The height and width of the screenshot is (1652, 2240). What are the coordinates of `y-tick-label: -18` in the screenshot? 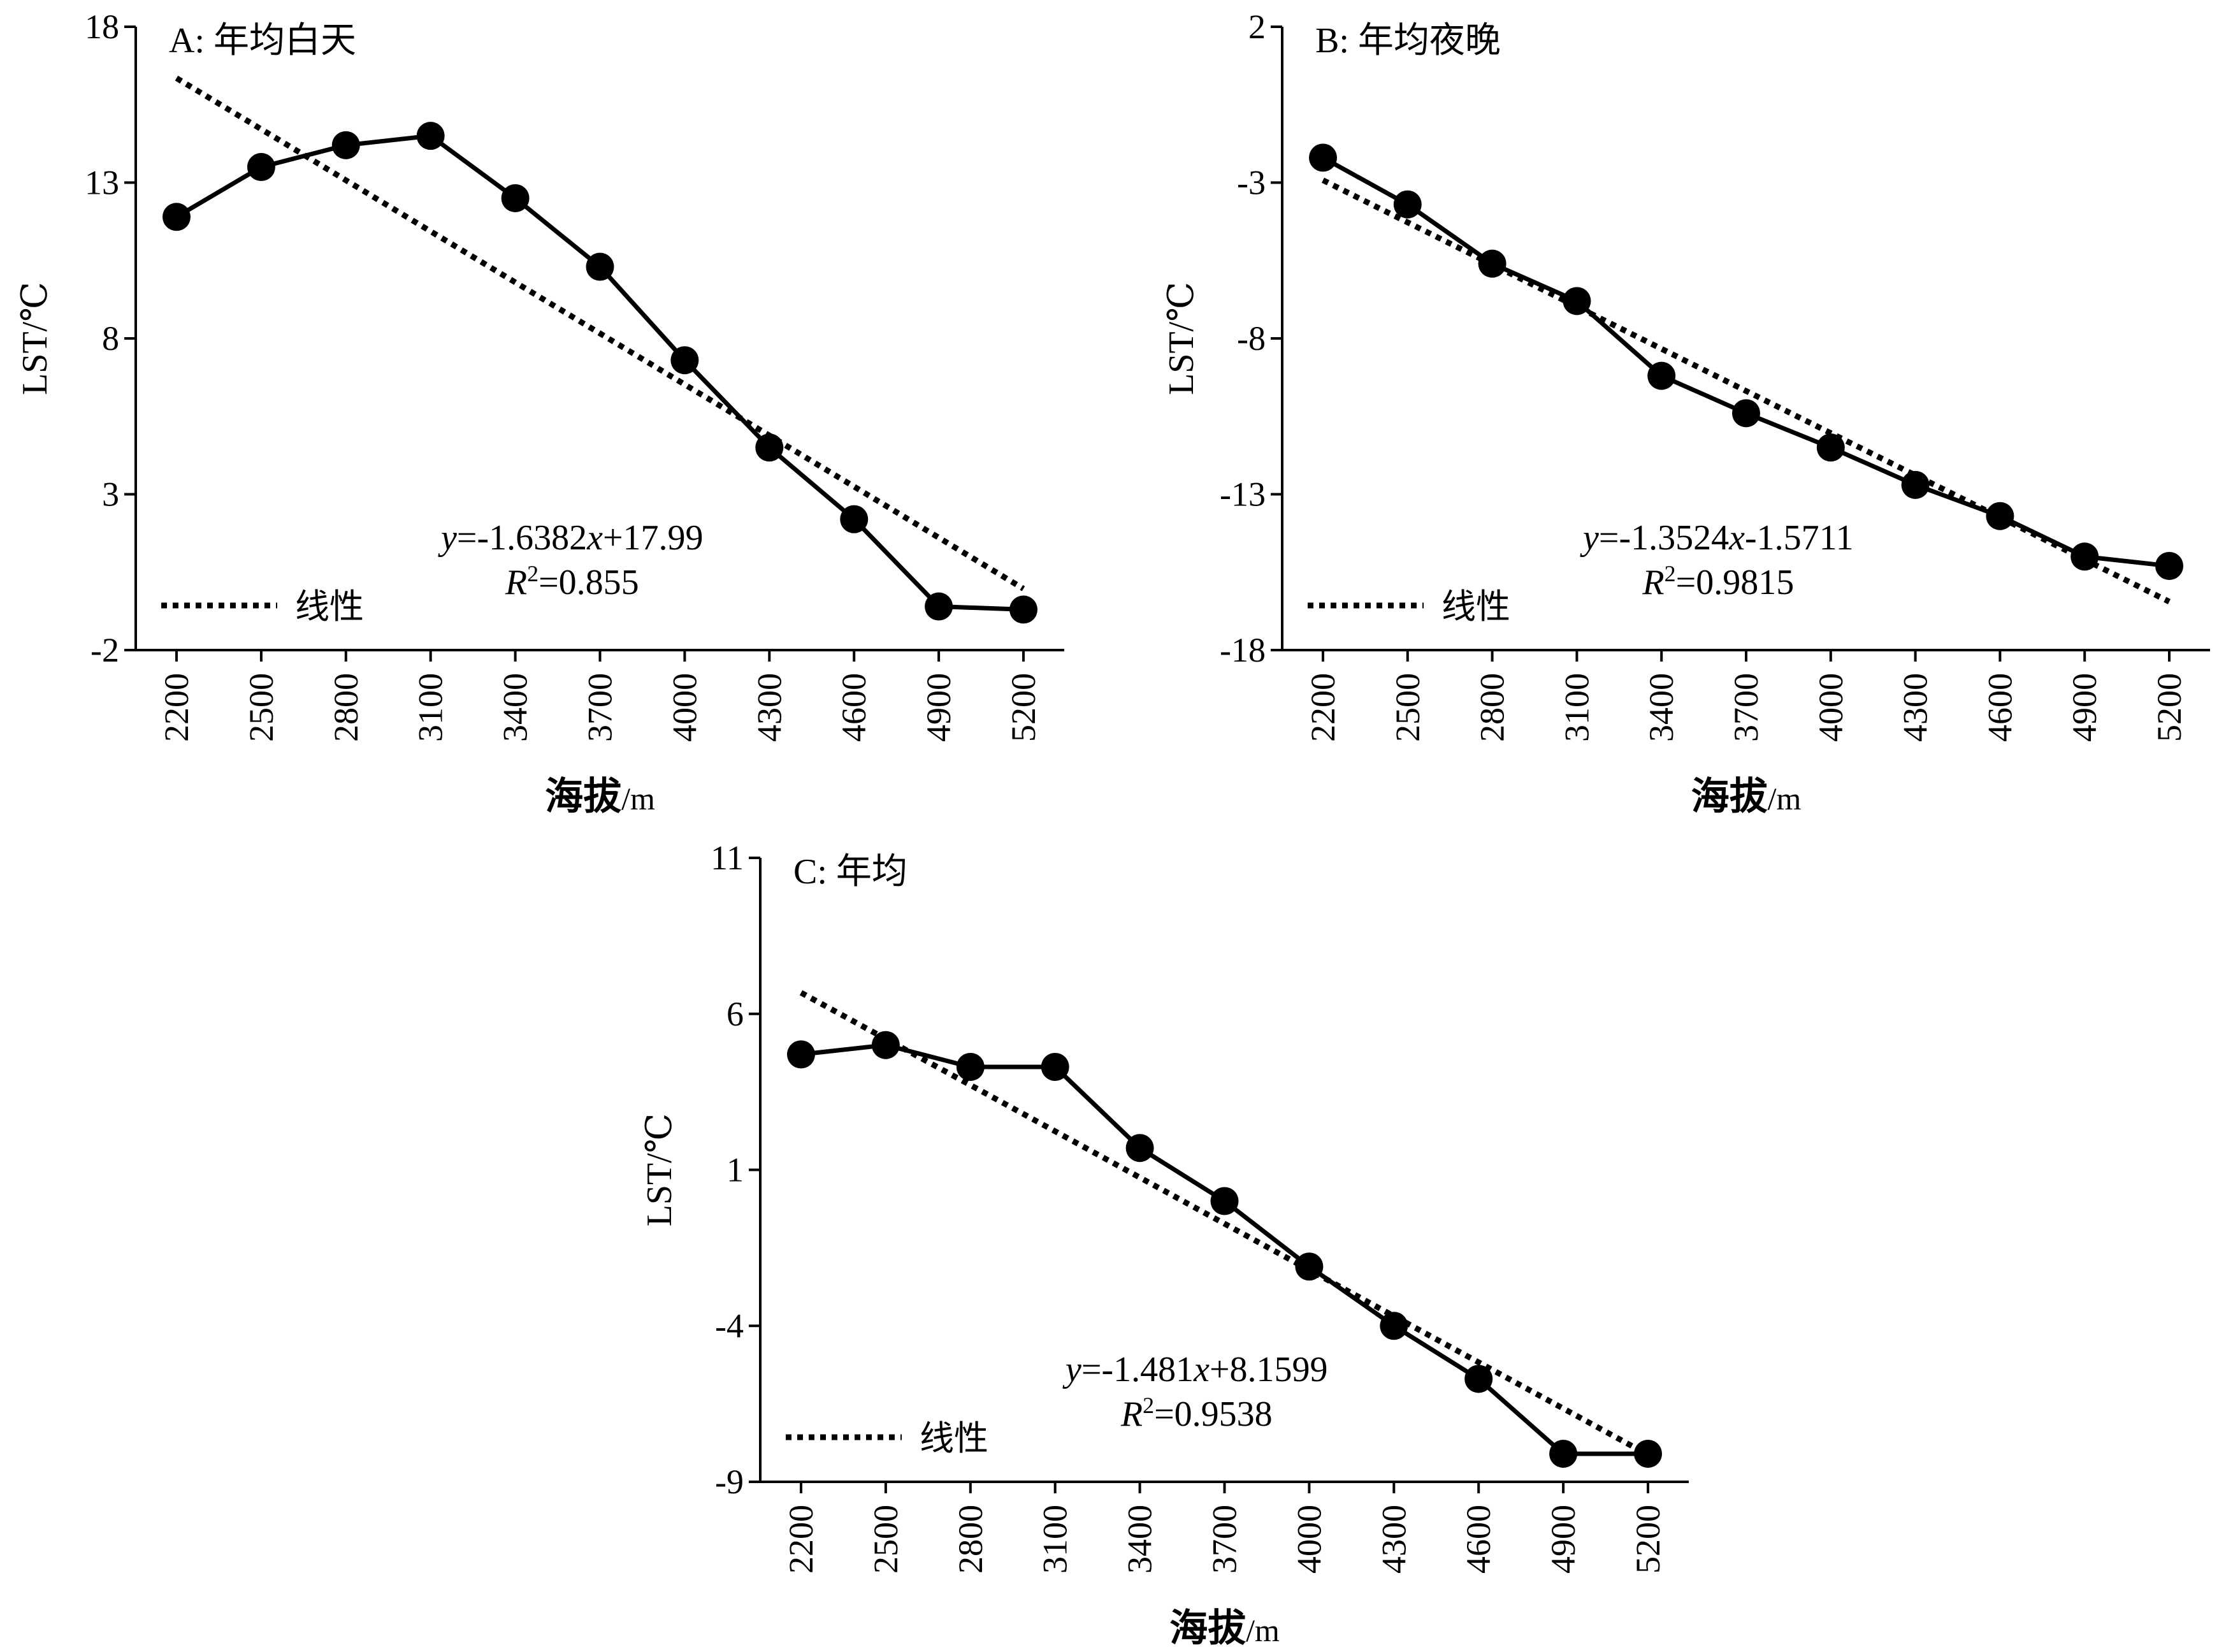 It's located at (1243, 650).